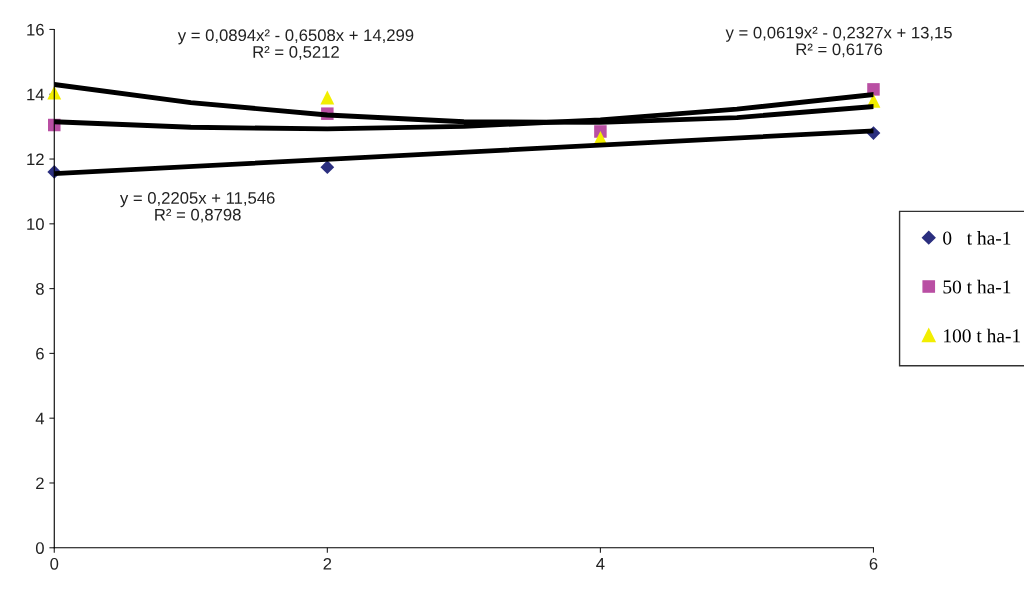 The height and width of the screenshot is (589, 1024). What do you see at coordinates (40, 418) in the screenshot?
I see `y-tick-label: 4` at bounding box center [40, 418].